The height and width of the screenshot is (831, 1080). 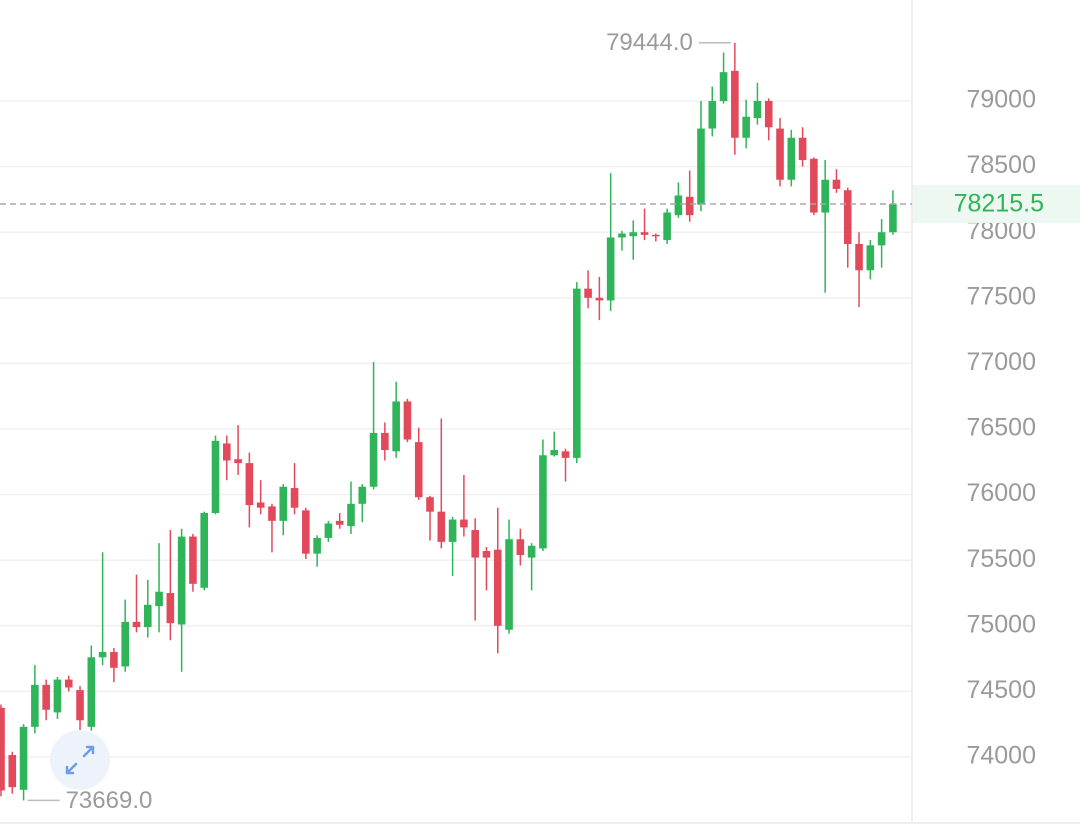 I want to click on y-tick-label: 79000, so click(x=1001, y=100).